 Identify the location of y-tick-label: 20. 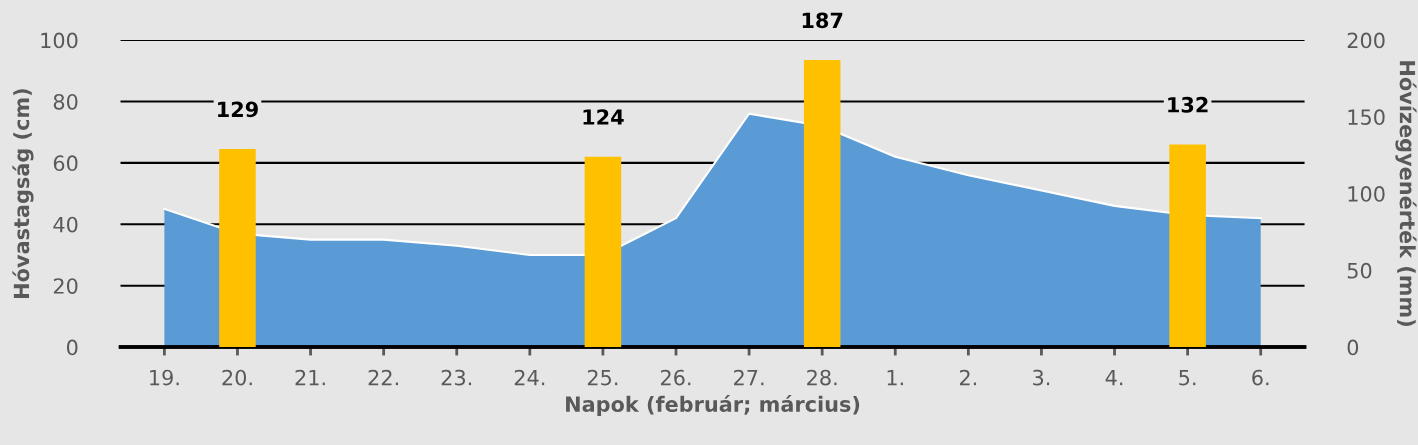
(65, 286).